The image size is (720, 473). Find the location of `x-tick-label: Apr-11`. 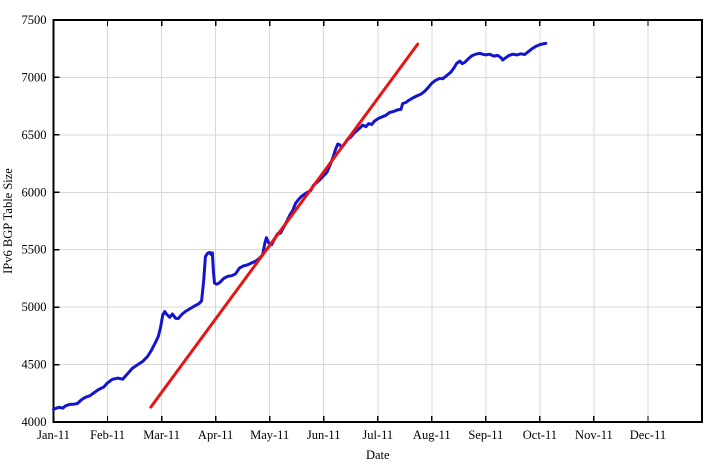

x-tick-label: Apr-11 is located at coordinates (215, 435).